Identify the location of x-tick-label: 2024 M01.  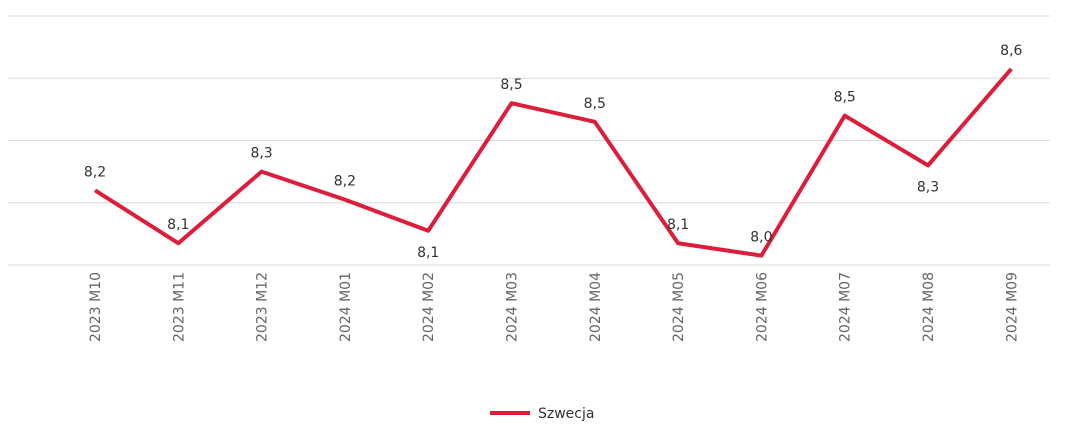
(346, 307).